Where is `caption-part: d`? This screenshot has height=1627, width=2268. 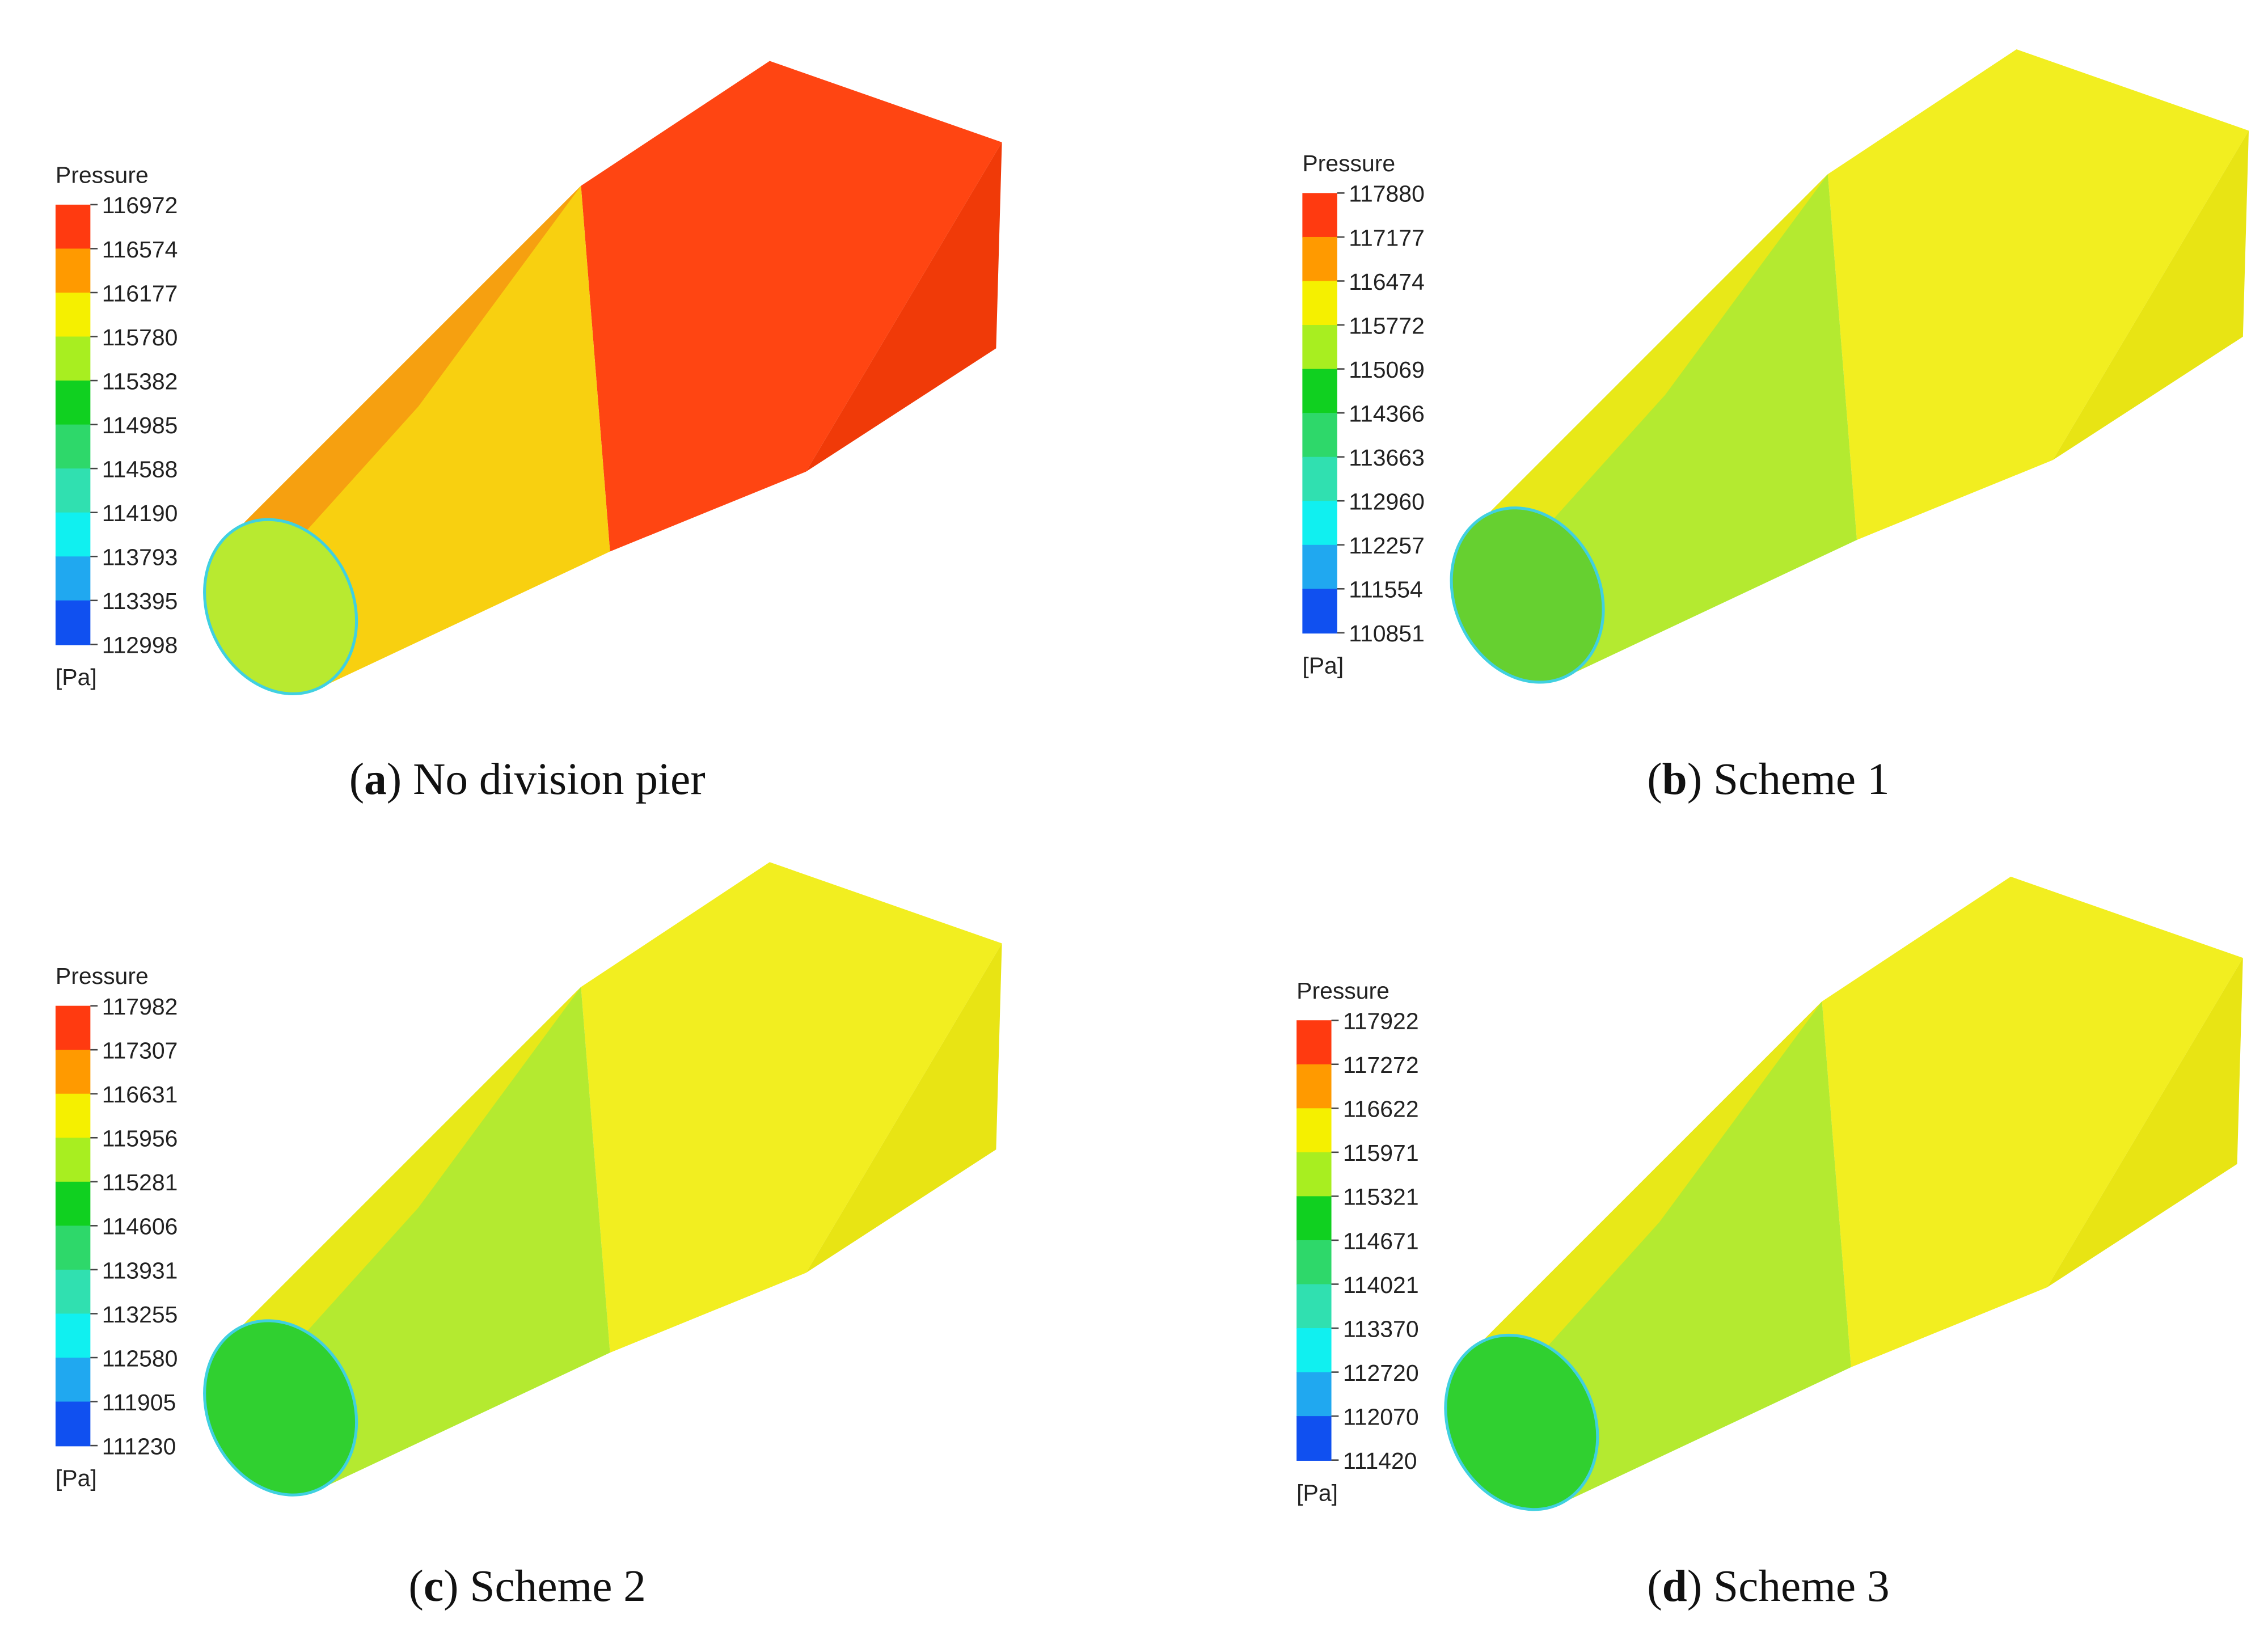
caption-part: d is located at coordinates (1675, 1586).